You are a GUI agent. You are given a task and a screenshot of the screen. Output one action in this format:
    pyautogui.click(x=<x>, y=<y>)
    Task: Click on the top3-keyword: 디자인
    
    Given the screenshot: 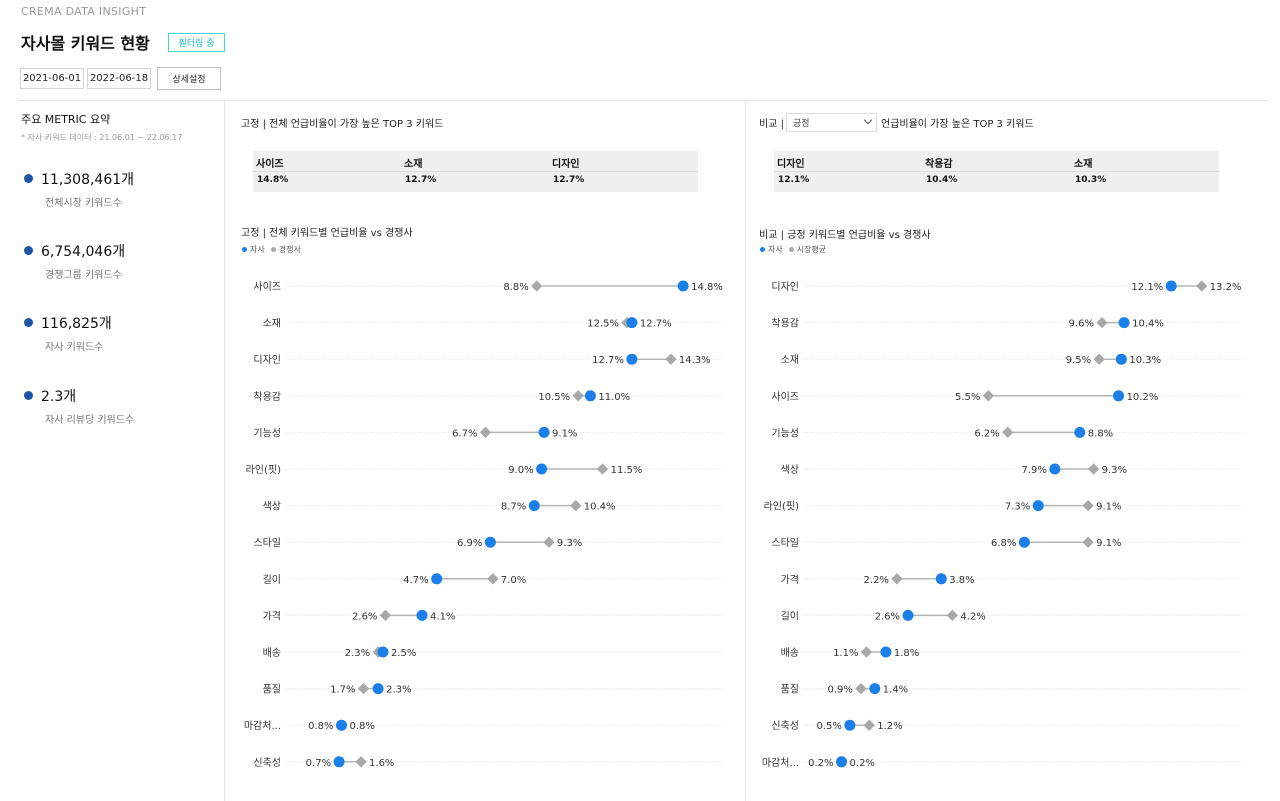 What is the action you would take?
    pyautogui.click(x=566, y=164)
    